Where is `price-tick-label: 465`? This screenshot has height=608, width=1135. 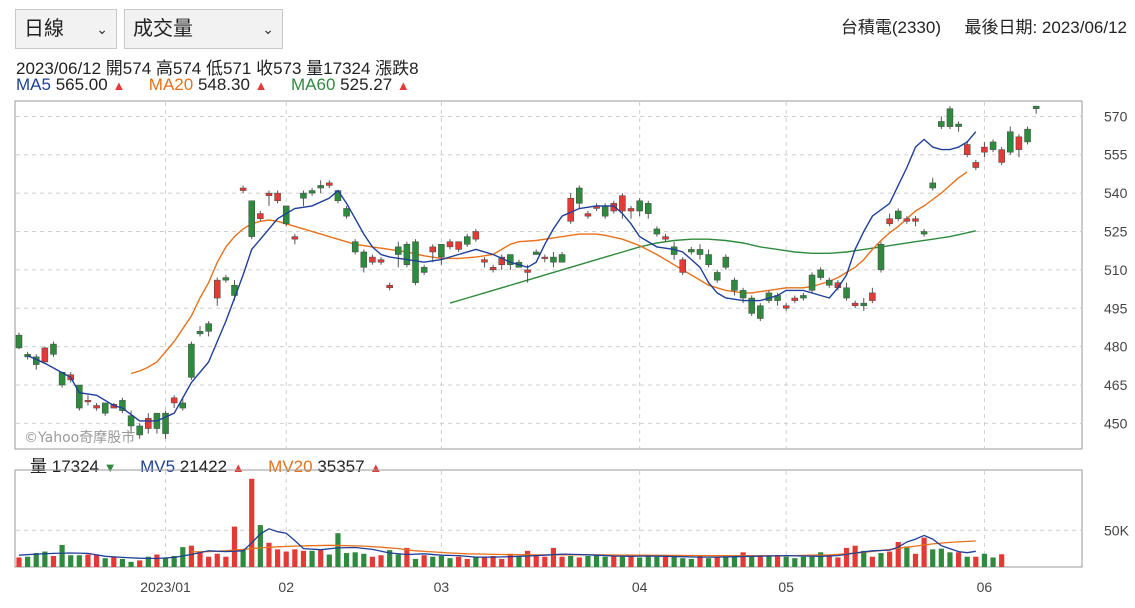
price-tick-label: 465 is located at coordinates (1116, 385).